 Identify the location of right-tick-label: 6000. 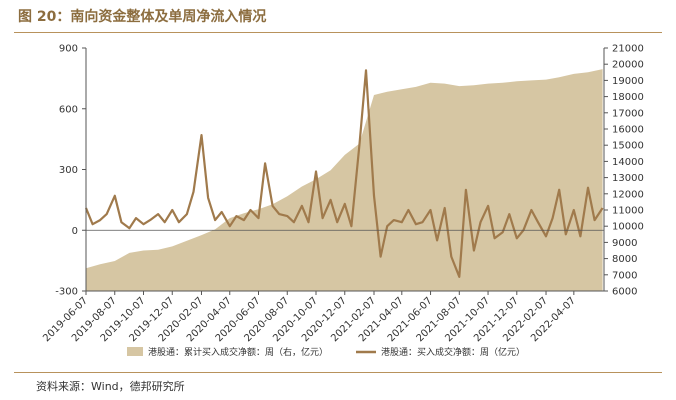
(624, 292).